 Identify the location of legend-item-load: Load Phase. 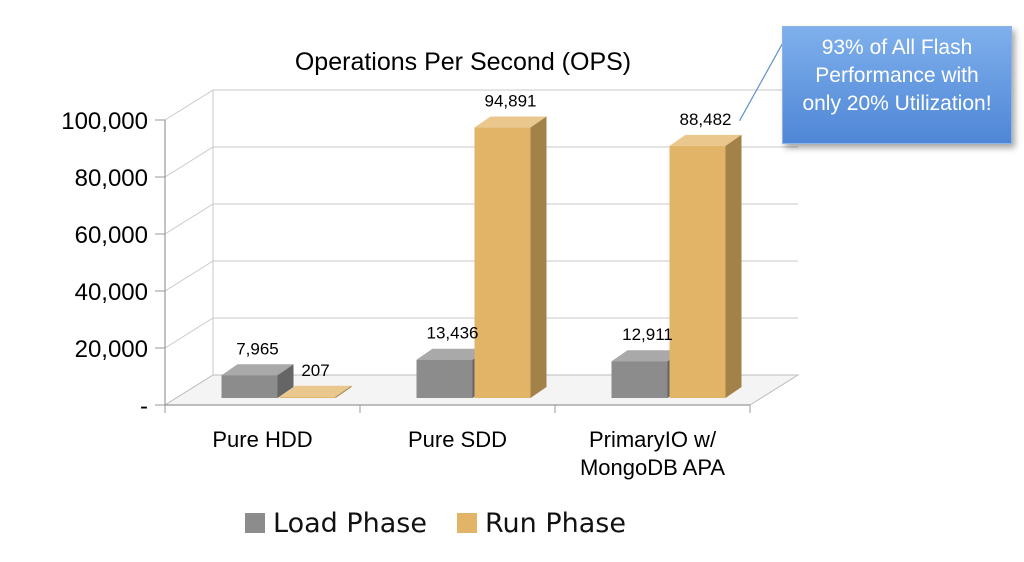
(336, 523).